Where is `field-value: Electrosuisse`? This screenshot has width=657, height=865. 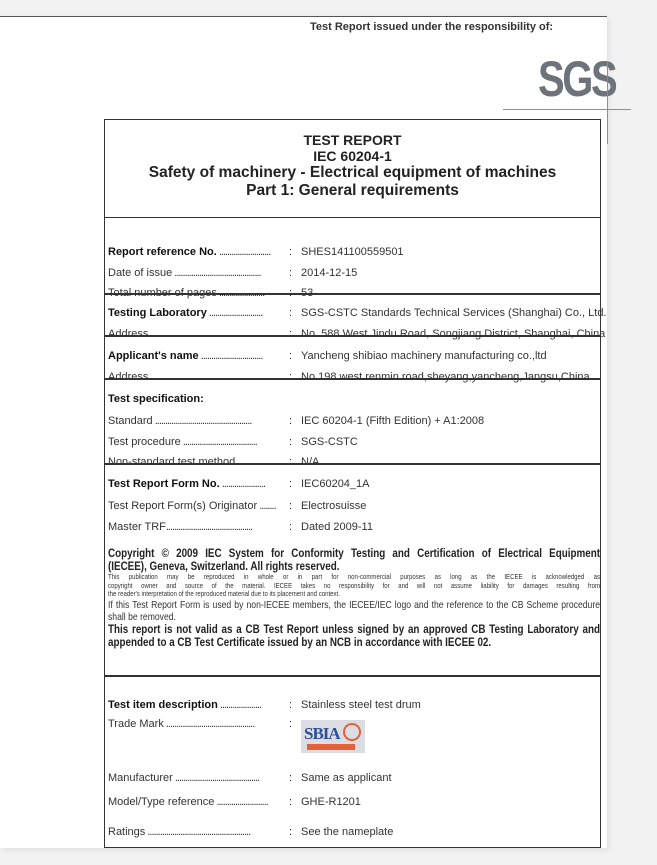 field-value: Electrosuisse is located at coordinates (334, 506).